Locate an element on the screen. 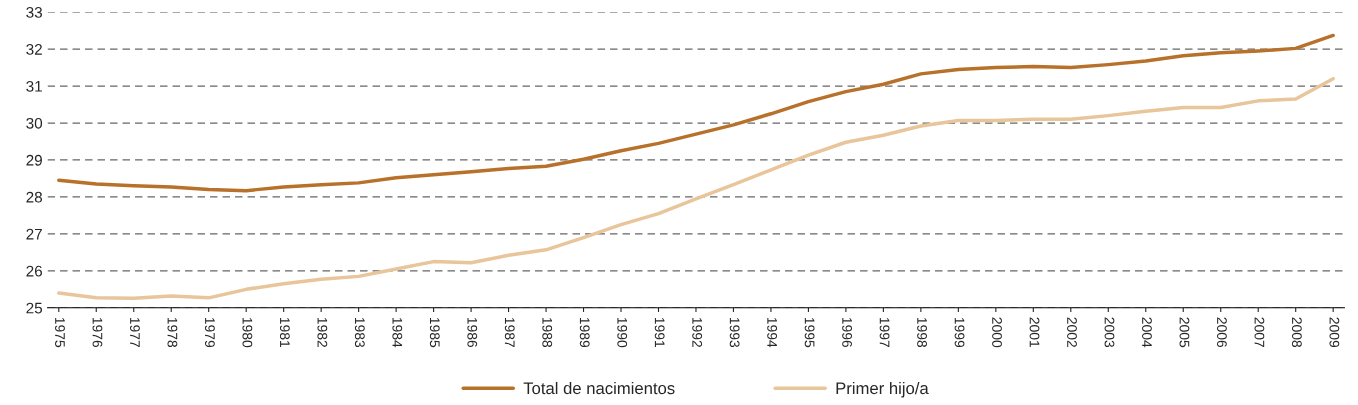 Image resolution: width=1358 pixels, height=405 pixels. x-tick-label: 1997 is located at coordinates (884, 332).